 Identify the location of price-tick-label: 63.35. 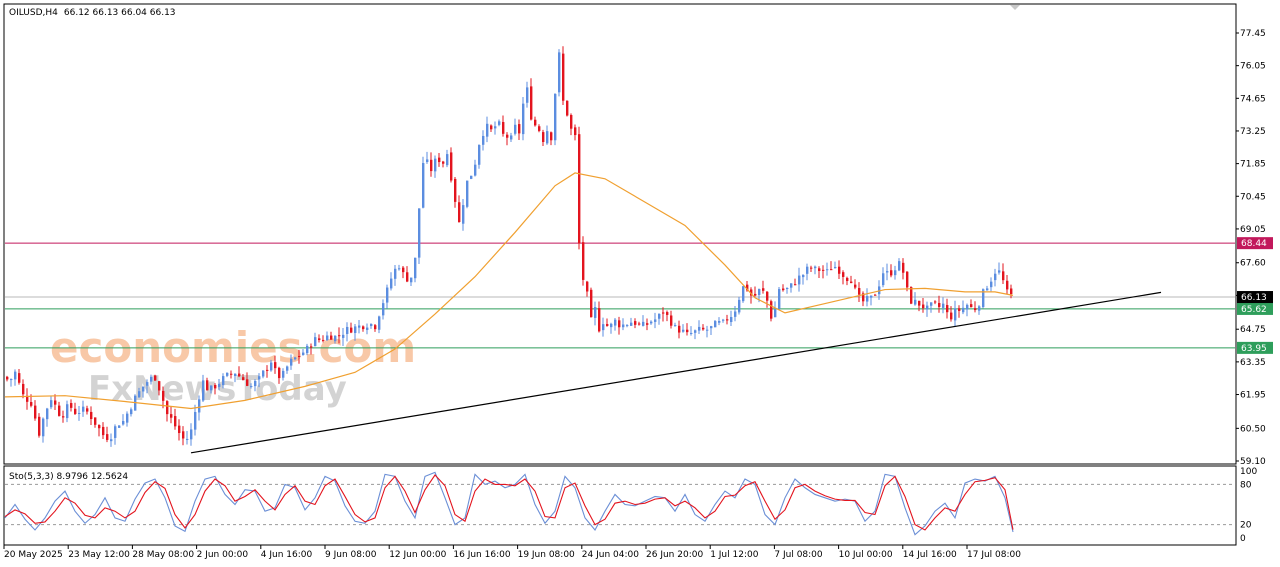
(1253, 363).